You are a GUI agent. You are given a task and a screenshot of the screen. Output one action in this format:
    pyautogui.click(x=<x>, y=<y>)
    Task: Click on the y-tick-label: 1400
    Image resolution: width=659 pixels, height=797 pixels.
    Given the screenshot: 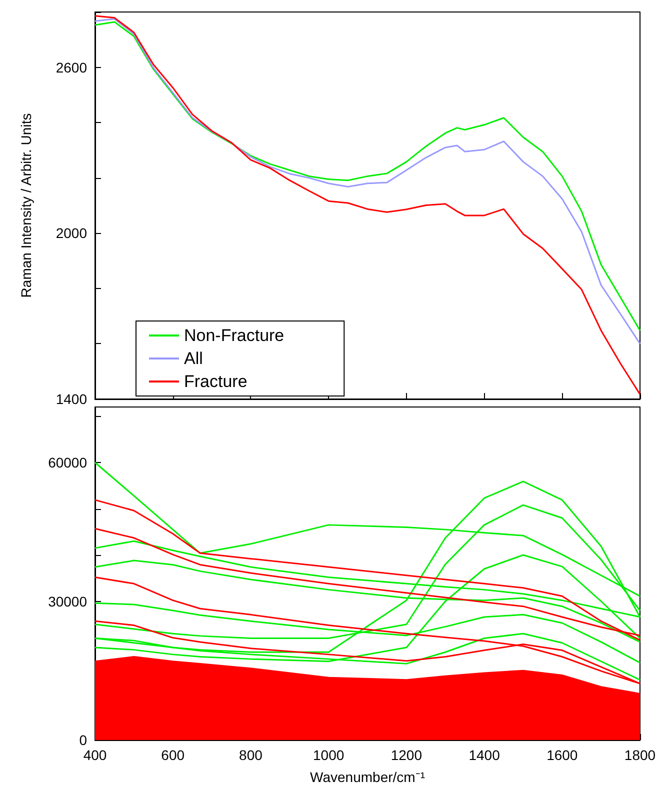 What is the action you would take?
    pyautogui.click(x=72, y=399)
    